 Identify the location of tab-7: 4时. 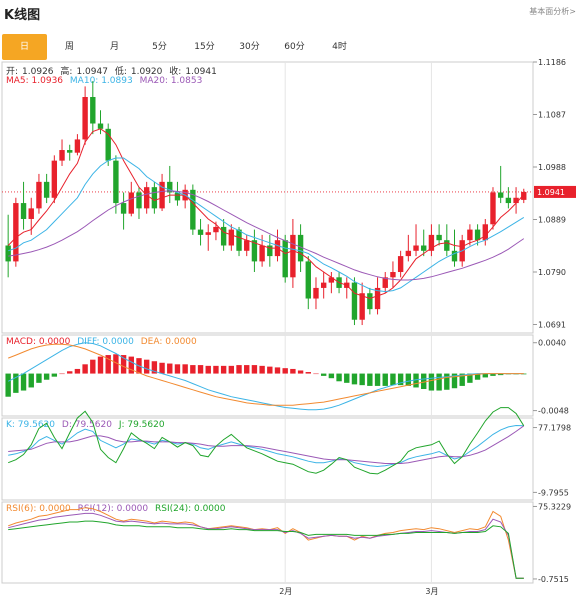
(339, 47).